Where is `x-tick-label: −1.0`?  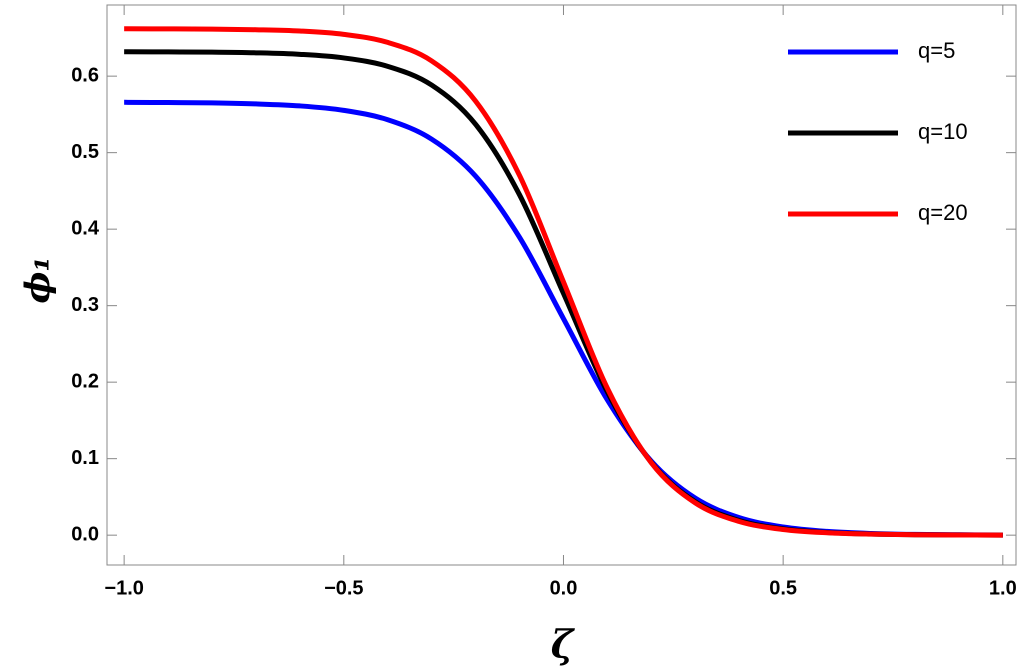 x-tick-label: −1.0 is located at coordinates (123, 588).